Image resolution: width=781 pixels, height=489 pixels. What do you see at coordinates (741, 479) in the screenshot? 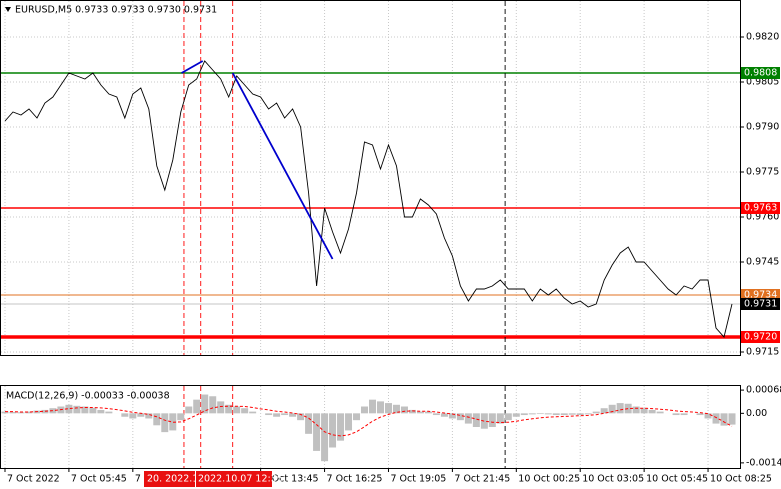
I see `x-tick-label: 10 Oct 08:25` at bounding box center [741, 479].